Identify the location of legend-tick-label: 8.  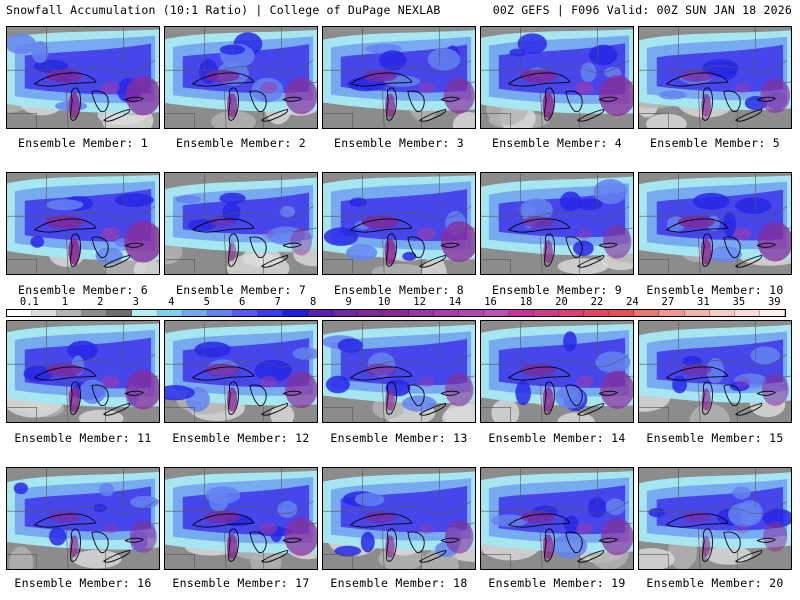
(313, 302).